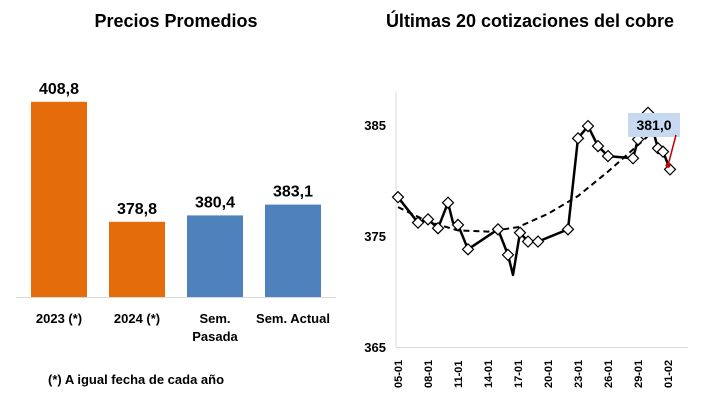 The width and height of the screenshot is (704, 400). I want to click on x-tick-label: 23-01, so click(579, 374).